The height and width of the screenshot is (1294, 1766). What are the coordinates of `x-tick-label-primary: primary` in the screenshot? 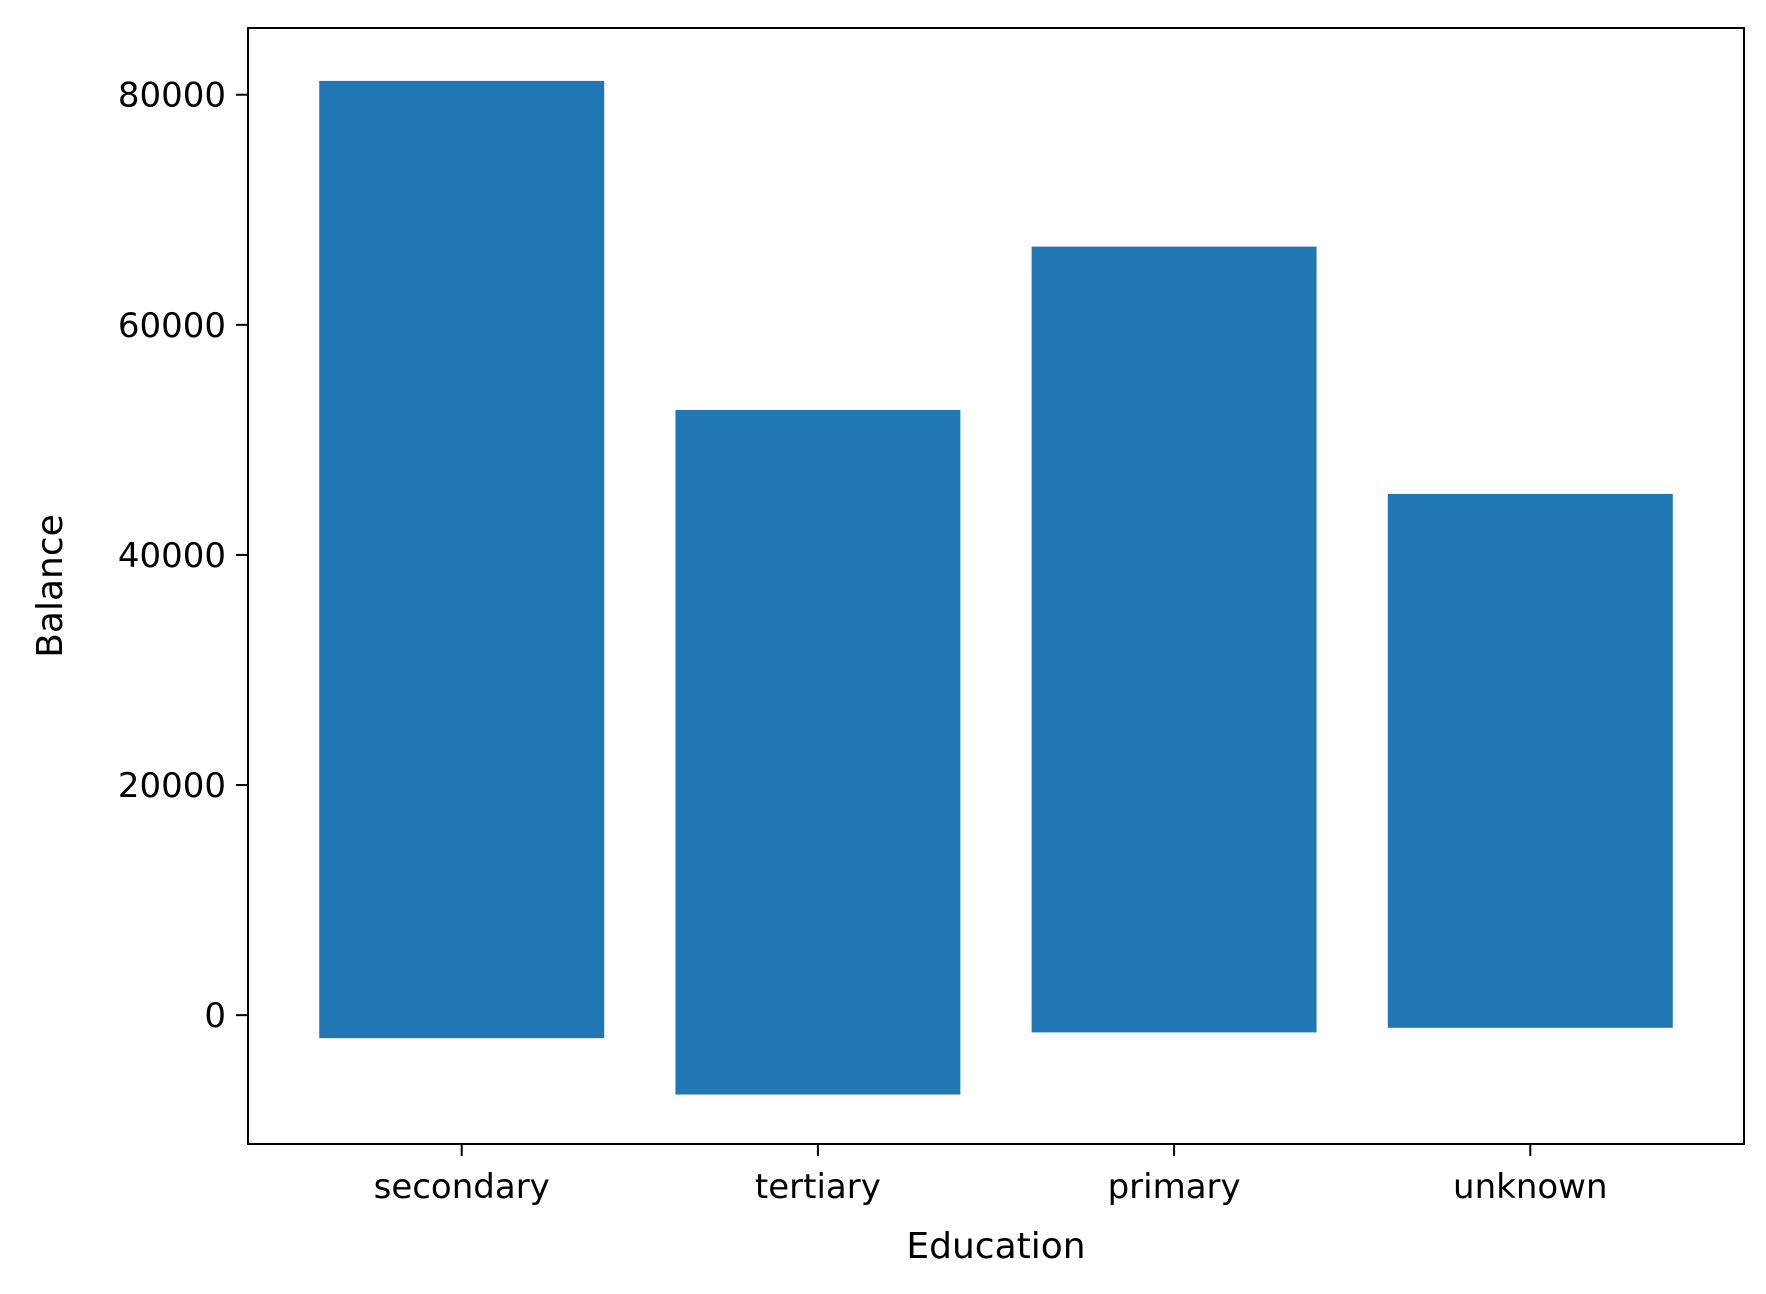 It's located at (1174, 1187).